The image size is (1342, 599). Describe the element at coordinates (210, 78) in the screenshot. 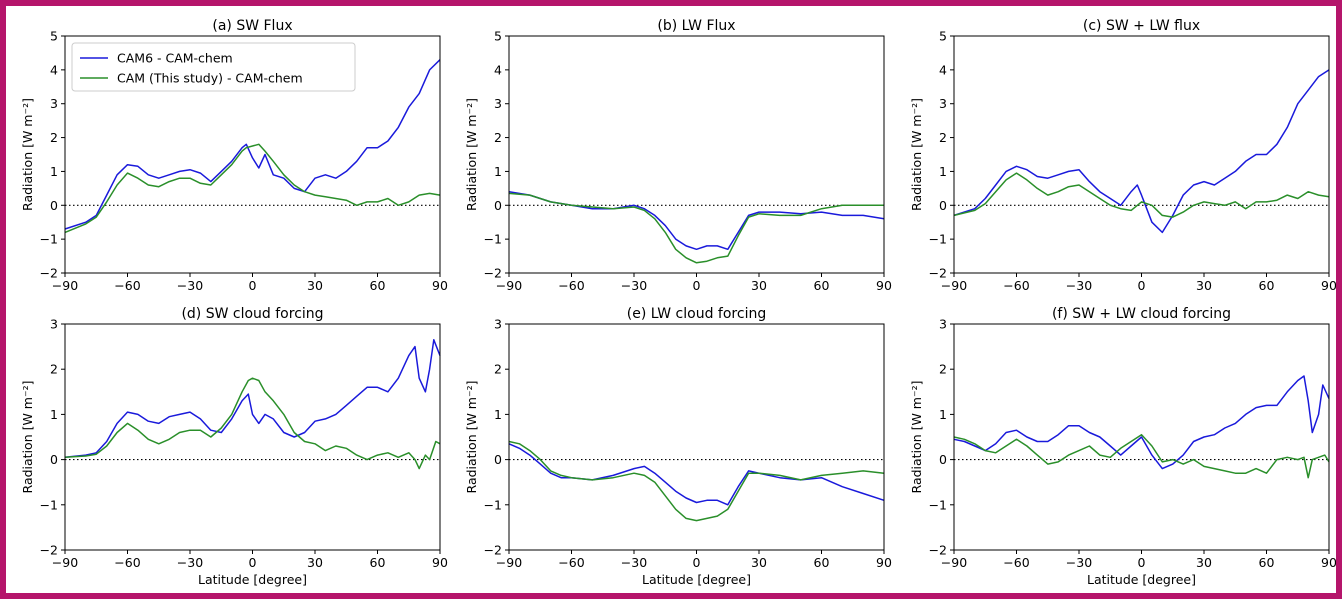

I see `legend-label: CAM (This study) - CAM-chem` at that location.